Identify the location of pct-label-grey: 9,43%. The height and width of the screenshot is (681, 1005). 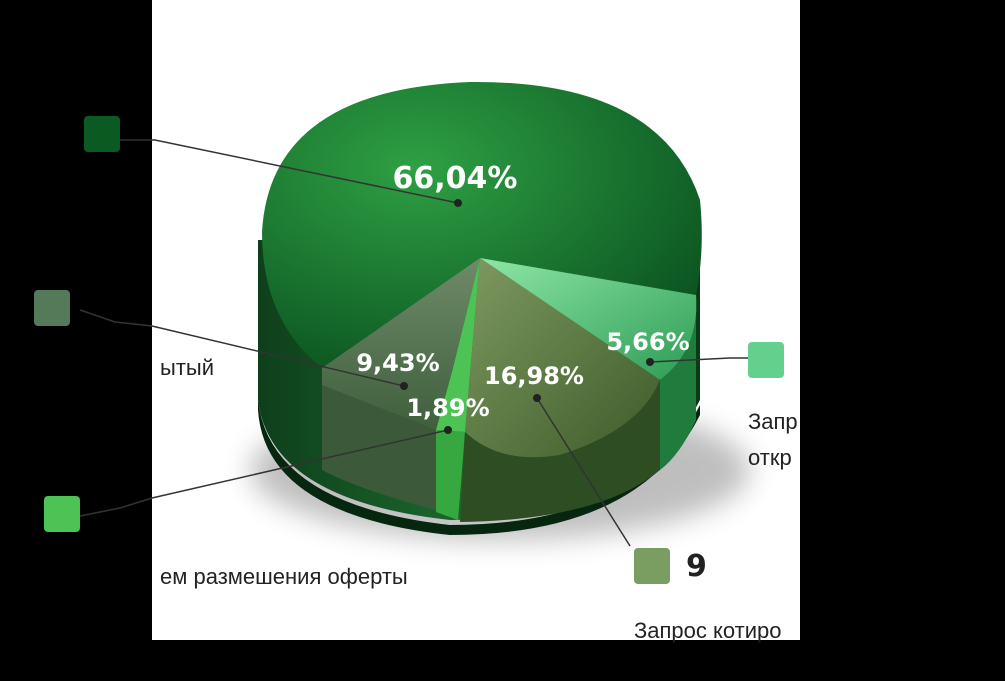
(397, 363).